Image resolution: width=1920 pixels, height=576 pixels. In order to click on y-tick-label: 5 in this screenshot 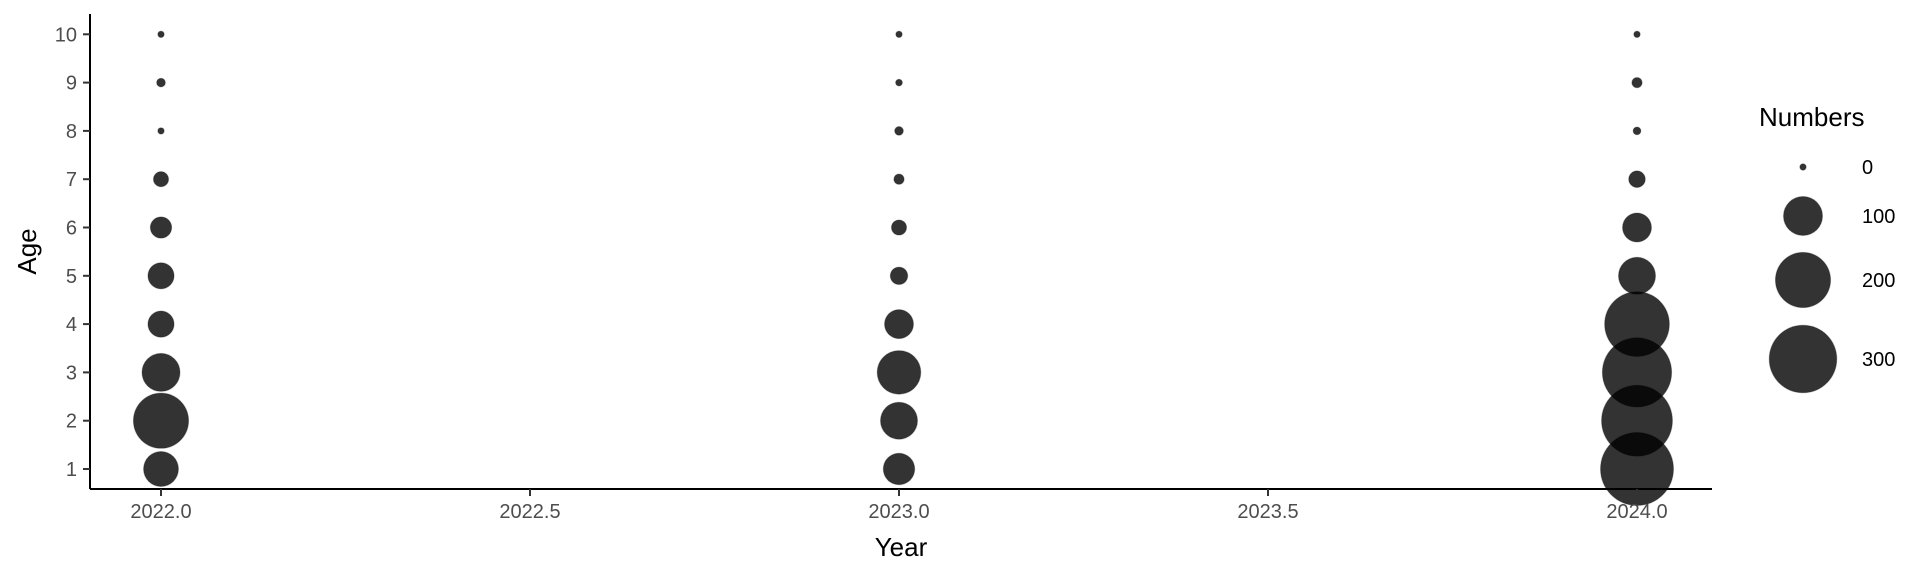, I will do `click(71, 277)`.